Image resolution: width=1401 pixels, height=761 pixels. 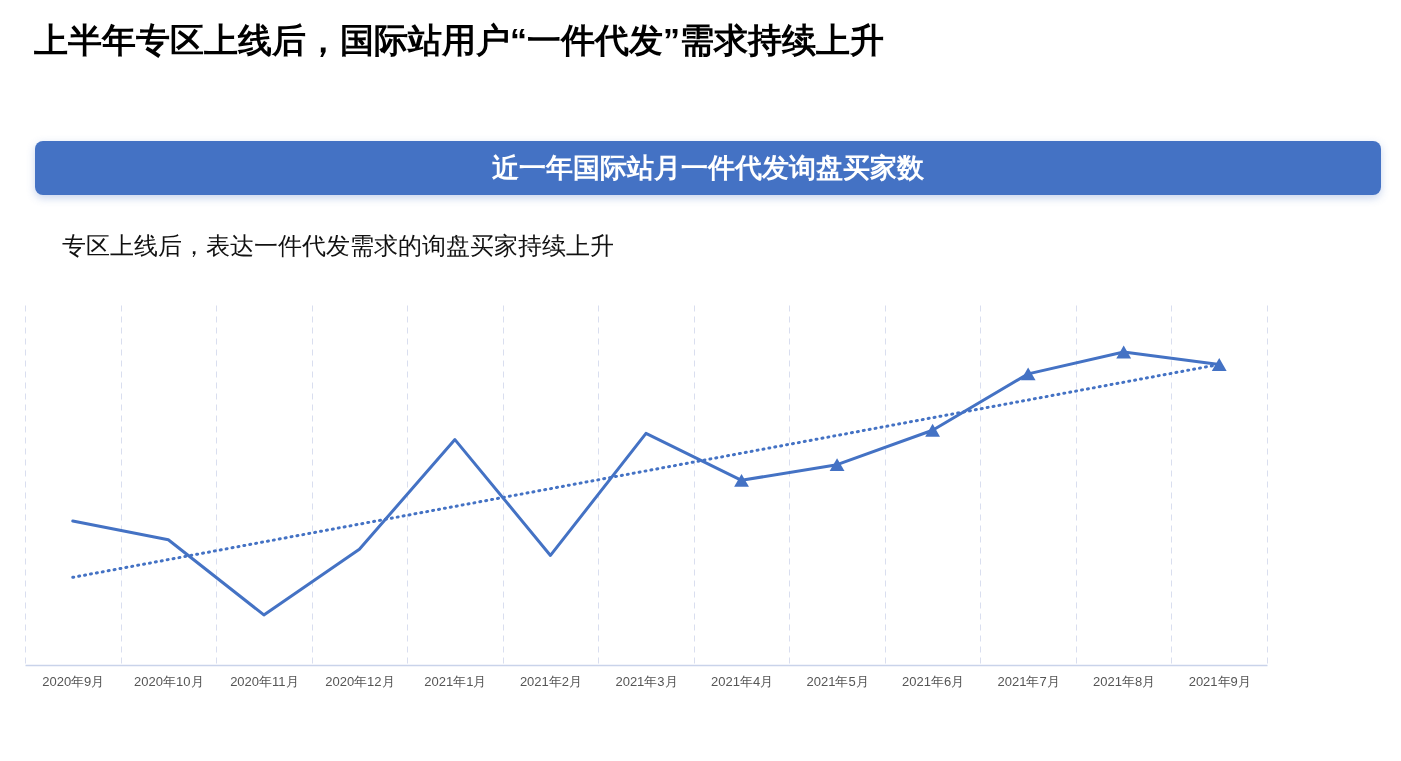 I want to click on x-tick-label: 2021年4月, so click(x=742, y=681).